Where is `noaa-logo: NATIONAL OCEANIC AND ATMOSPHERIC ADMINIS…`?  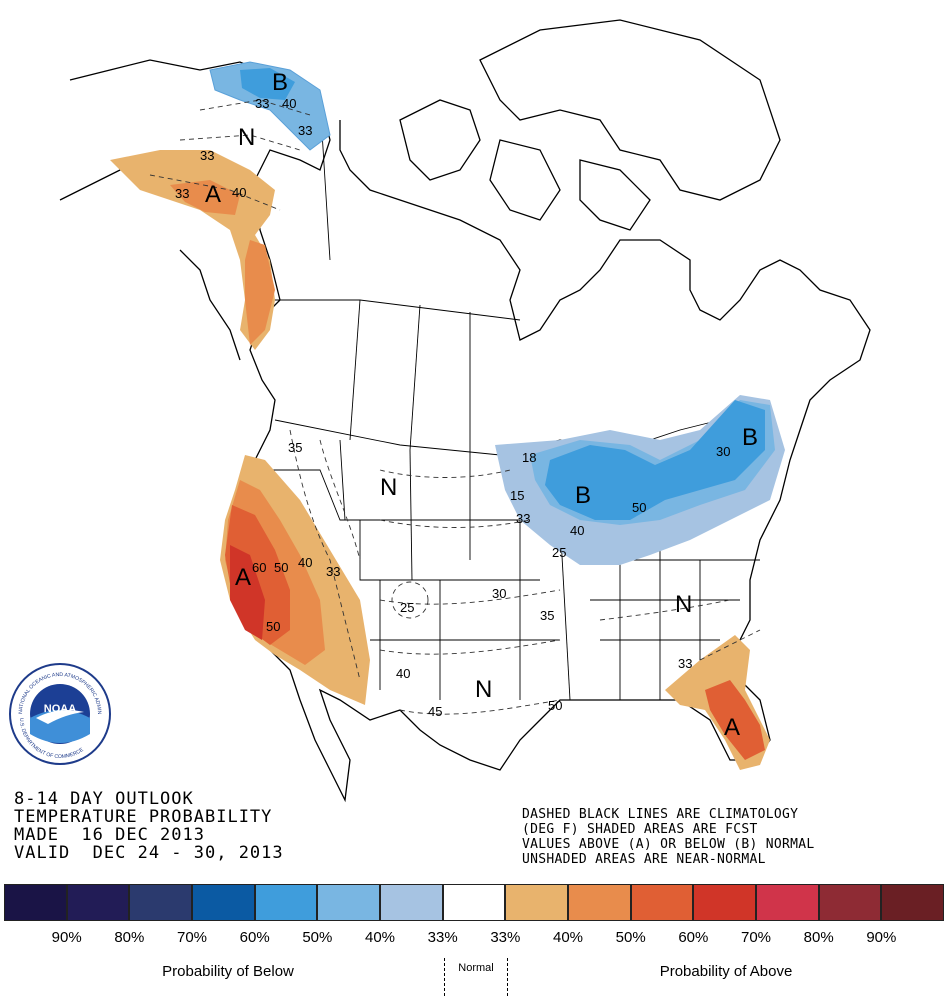
noaa-logo: NATIONAL OCEANIC AND ATMOSPHERIC ADMINIS… is located at coordinates (59, 713).